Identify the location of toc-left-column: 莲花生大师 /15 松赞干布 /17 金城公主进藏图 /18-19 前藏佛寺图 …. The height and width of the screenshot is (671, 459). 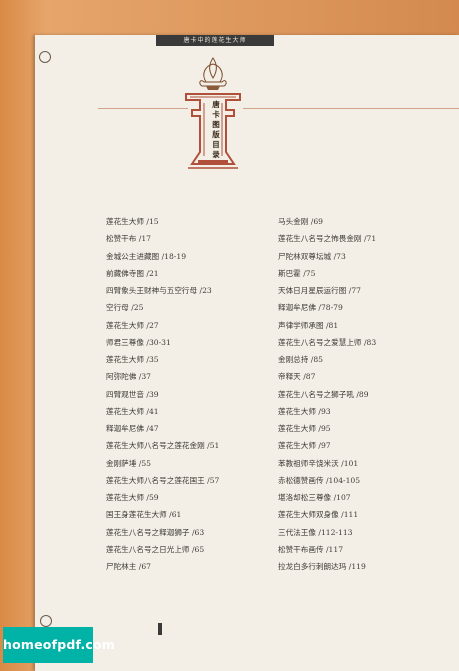
(162, 394).